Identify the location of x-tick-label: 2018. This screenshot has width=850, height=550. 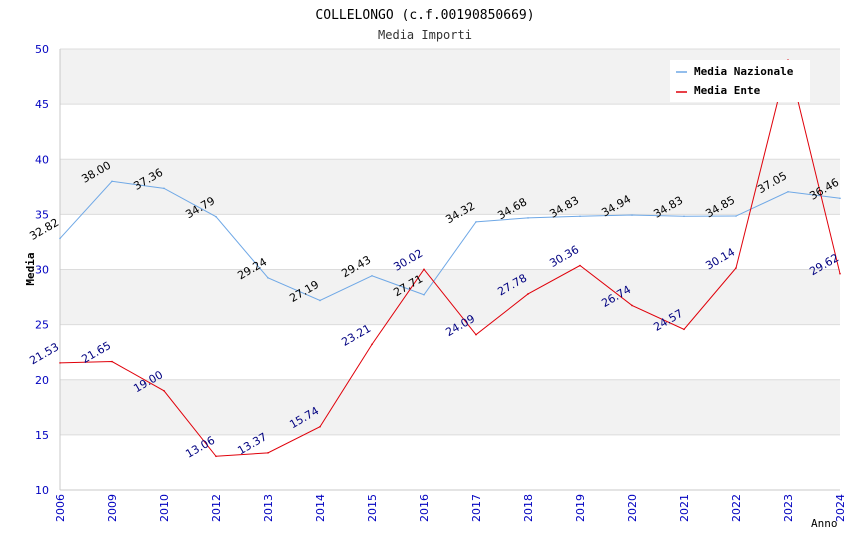
(528, 508).